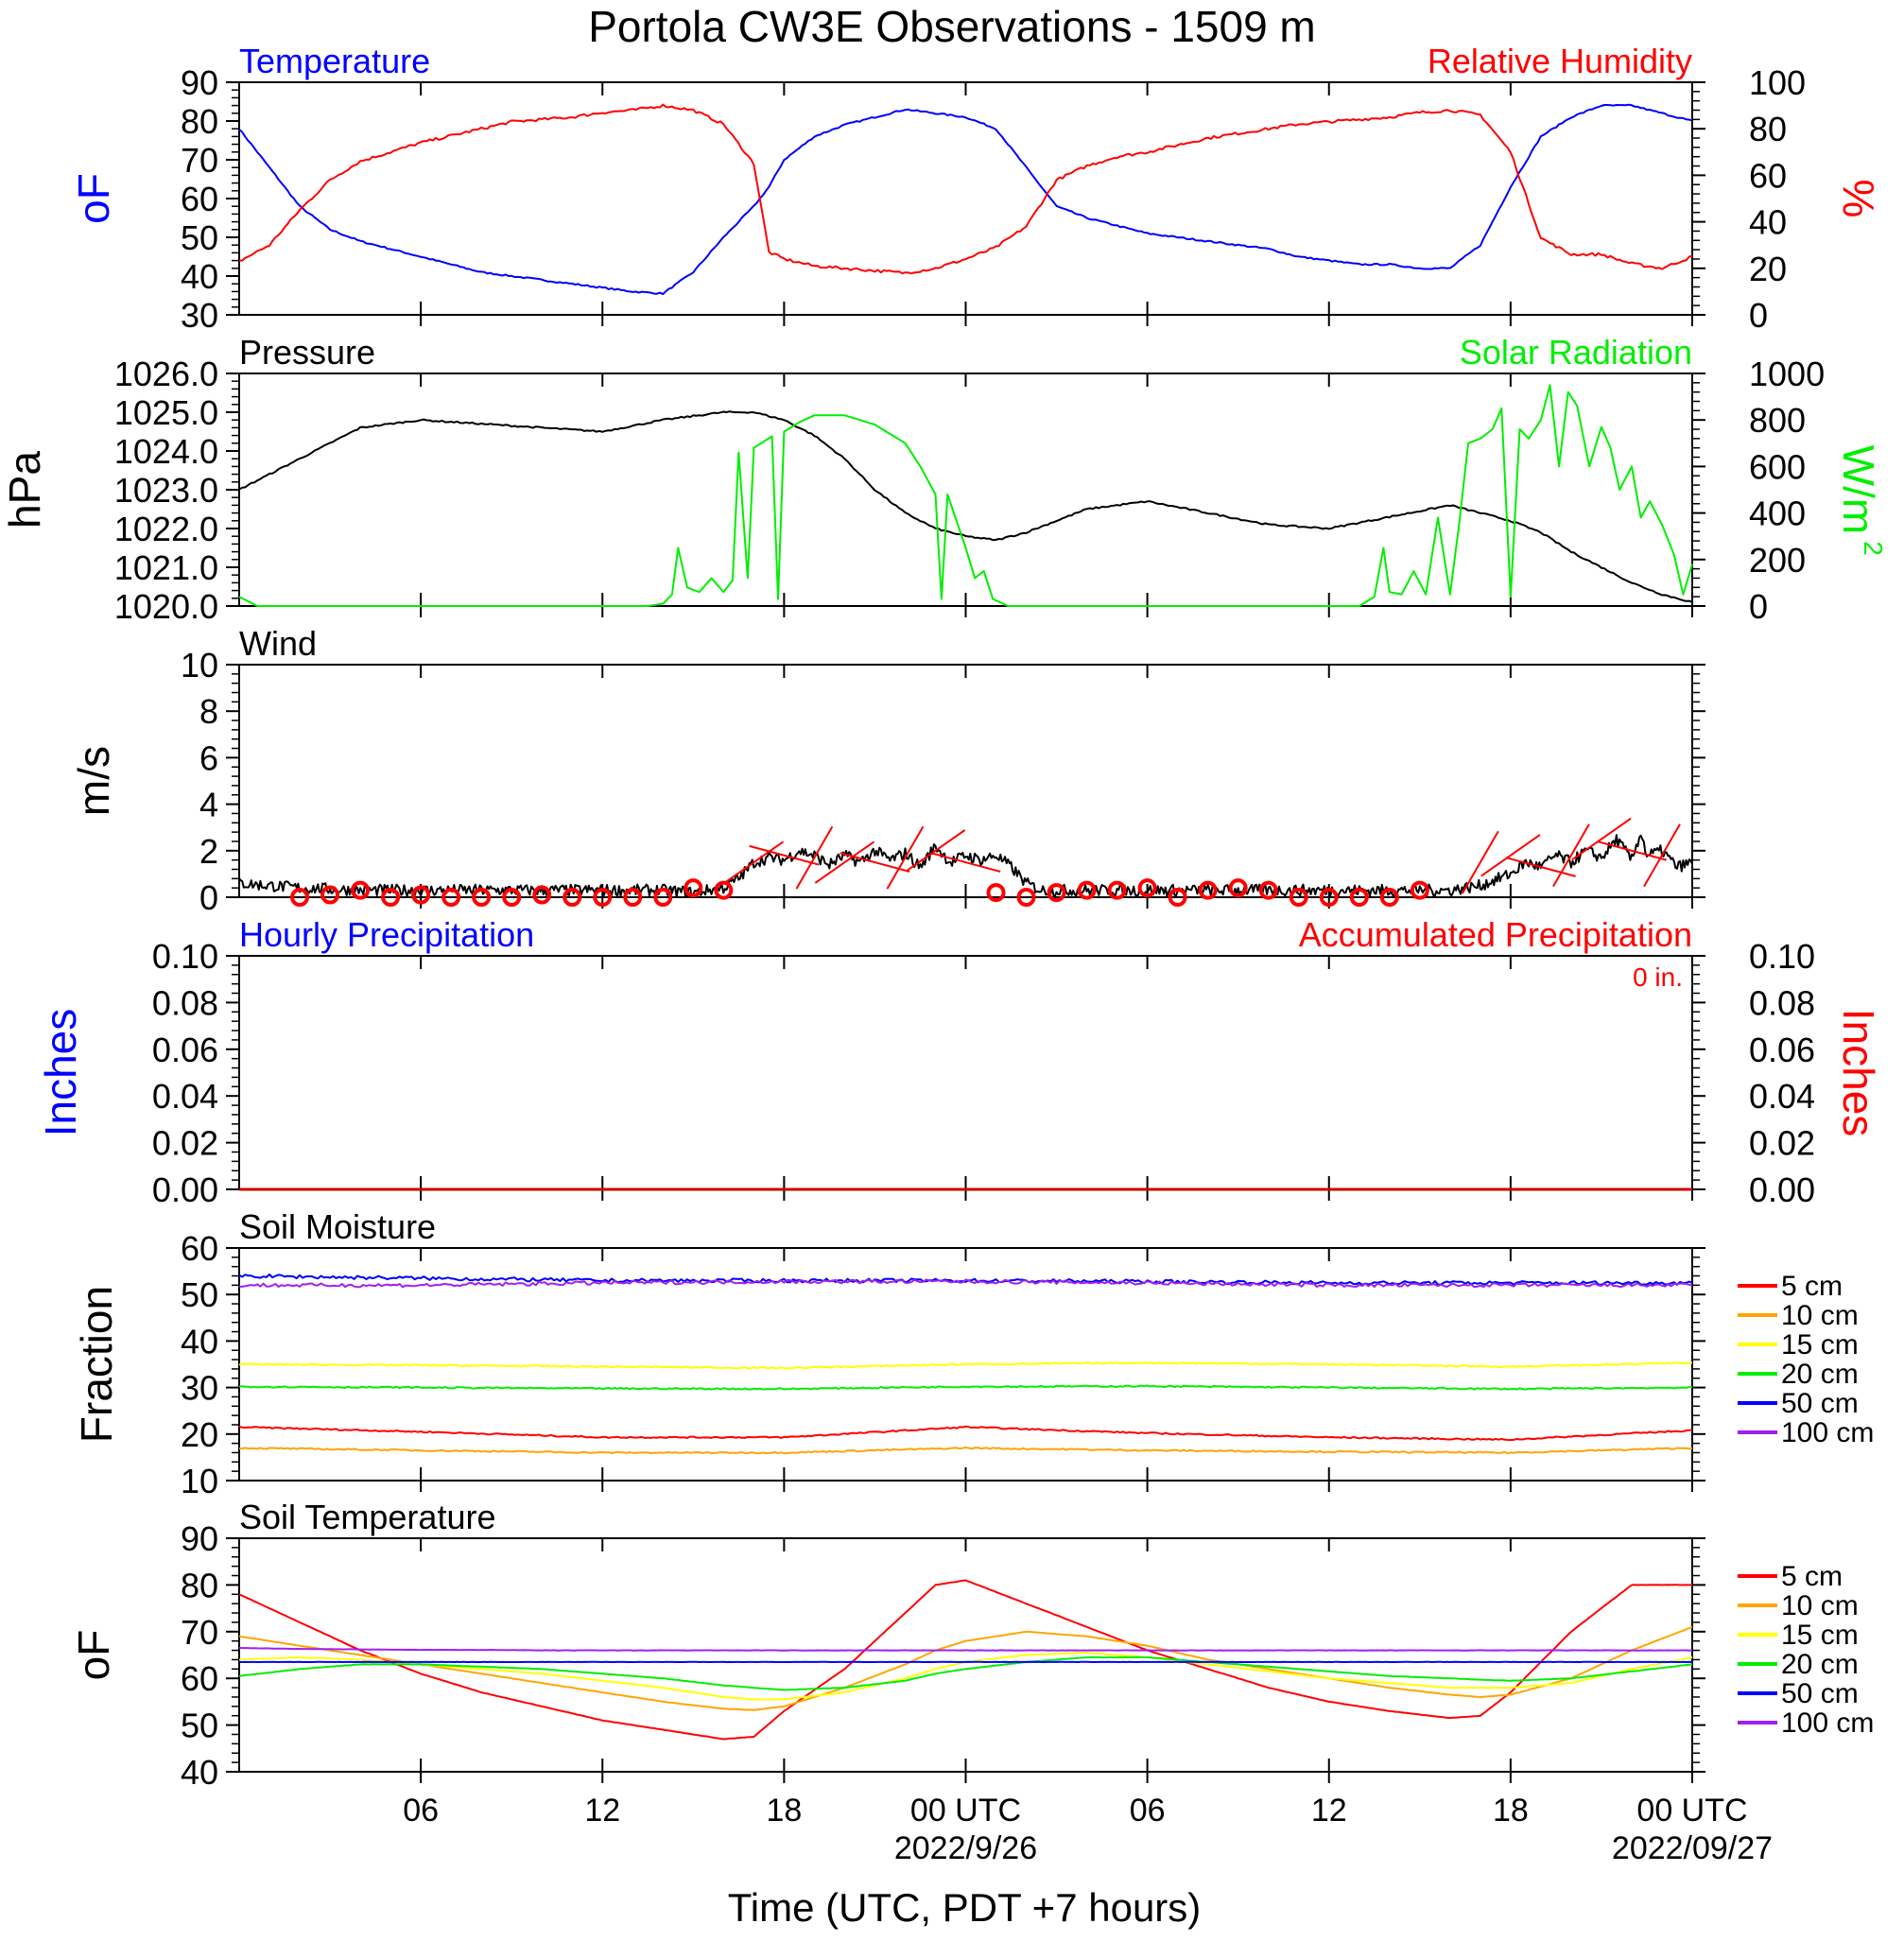 This screenshot has width=1904, height=1941. What do you see at coordinates (199, 1295) in the screenshot?
I see `y-tick-label: 50` at bounding box center [199, 1295].